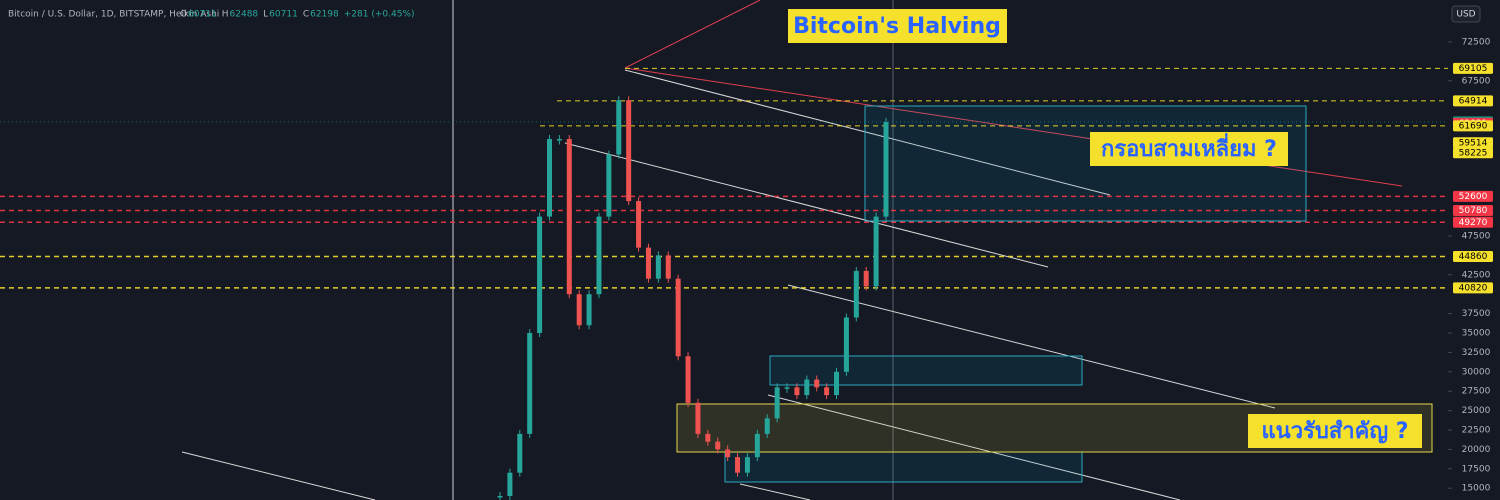 This screenshot has height=500, width=1500. I want to click on price-axis, so click(1474, 250).